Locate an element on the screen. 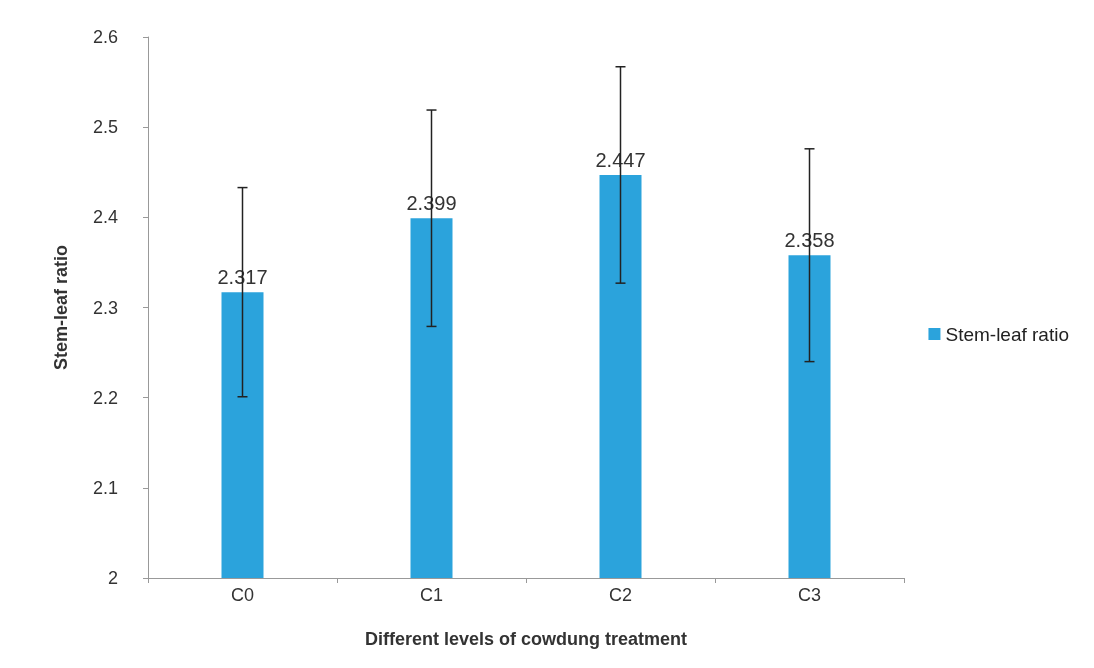 The height and width of the screenshot is (668, 1094). y-tick-label: 2.5 is located at coordinates (105, 127).